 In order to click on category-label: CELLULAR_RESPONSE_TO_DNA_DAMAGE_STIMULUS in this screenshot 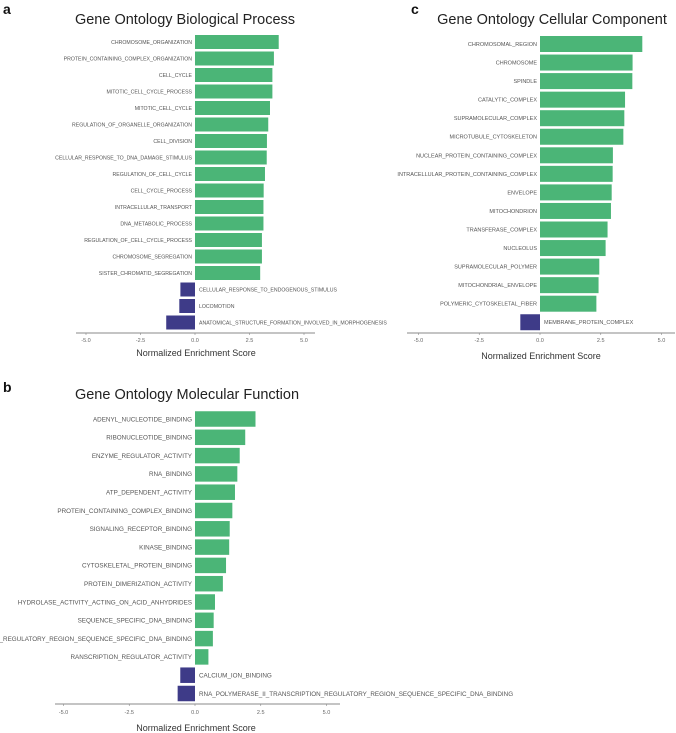, I will do `click(123, 158)`.